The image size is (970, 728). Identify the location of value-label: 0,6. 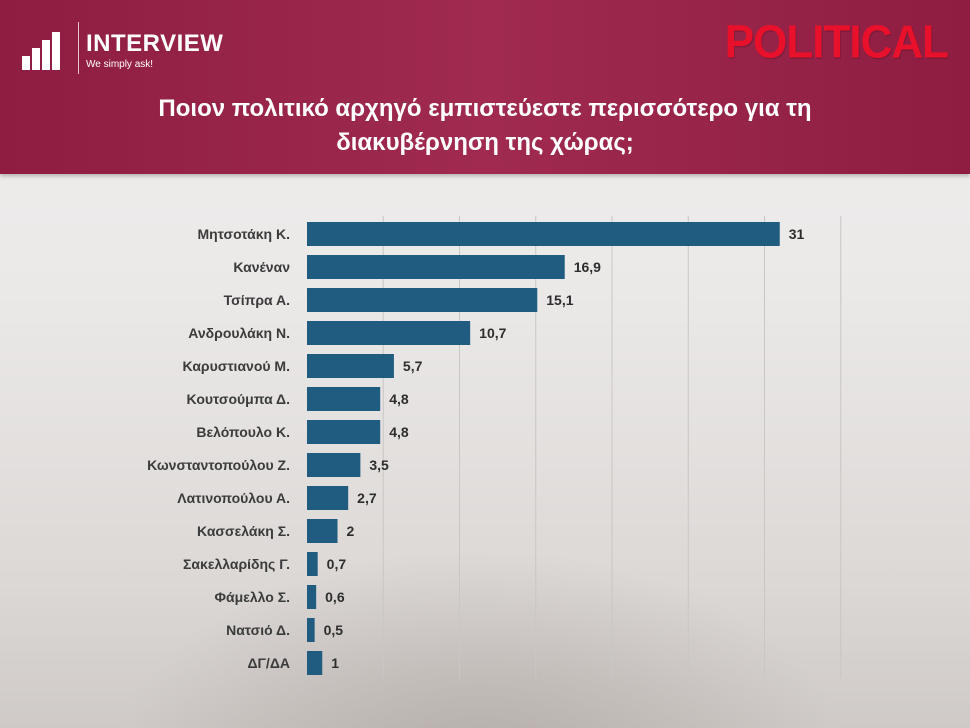
(335, 597).